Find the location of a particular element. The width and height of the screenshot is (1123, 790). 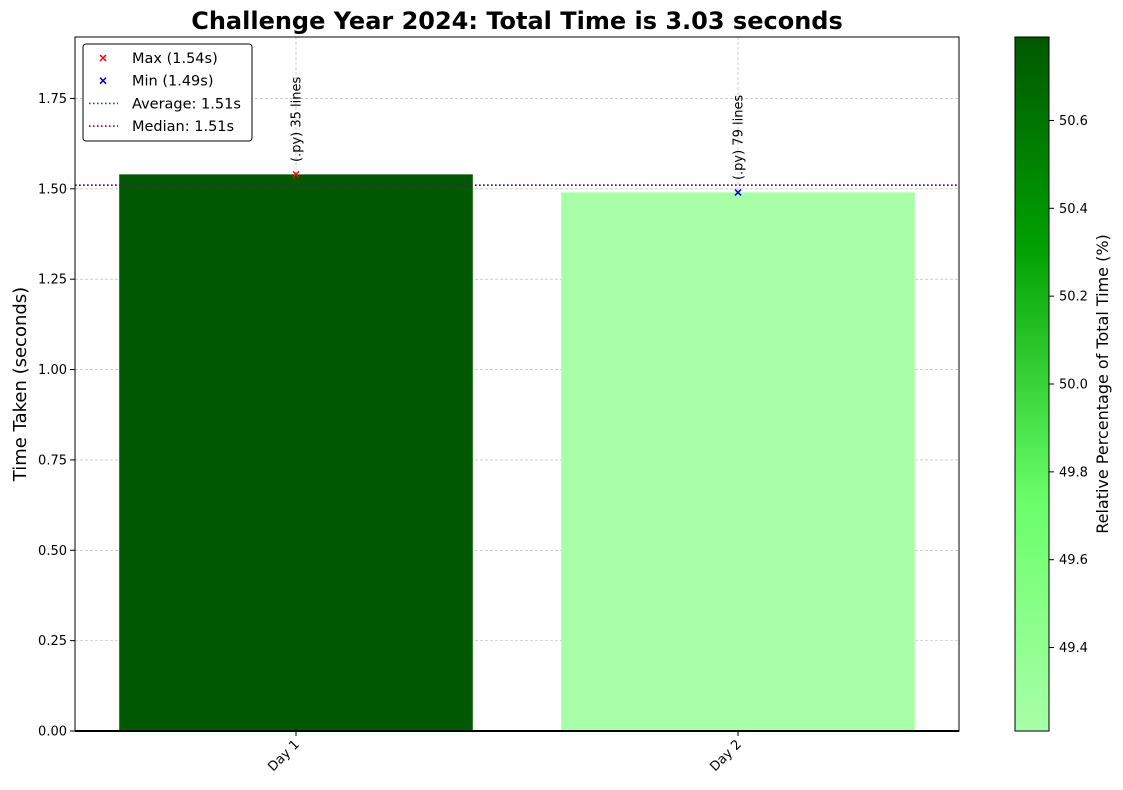

colorbar-tick-label: 49.8 is located at coordinates (1073, 472).